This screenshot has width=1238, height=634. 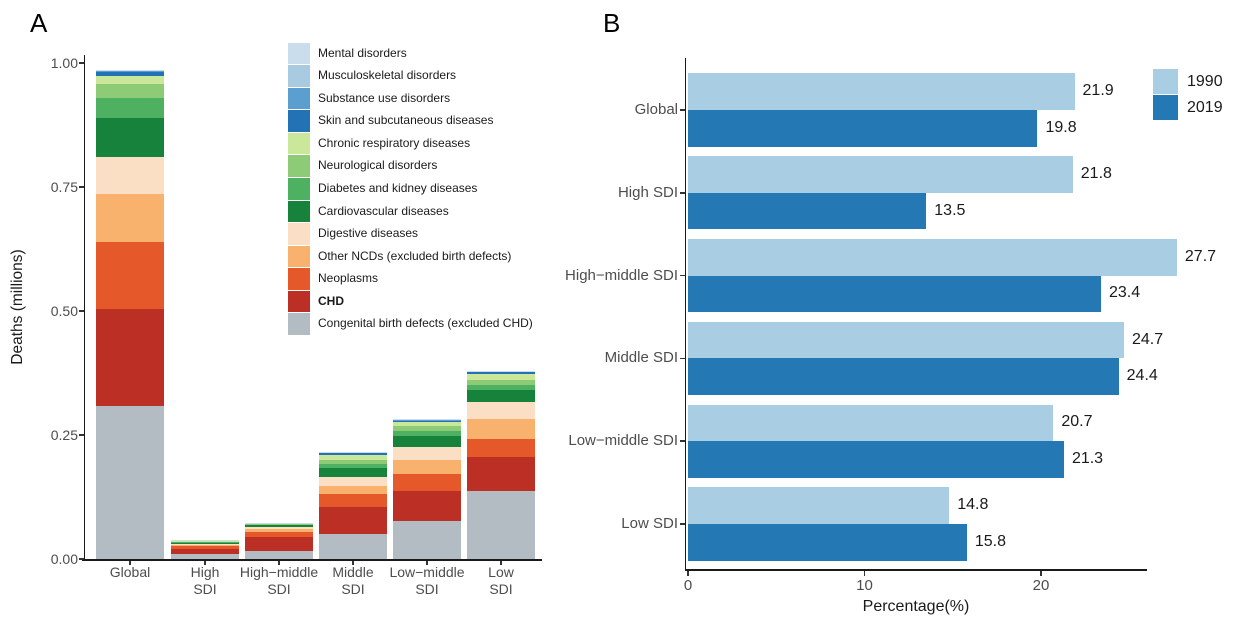 I want to click on legend-label: Other NCDs (excluded birth defects), so click(x=415, y=255).